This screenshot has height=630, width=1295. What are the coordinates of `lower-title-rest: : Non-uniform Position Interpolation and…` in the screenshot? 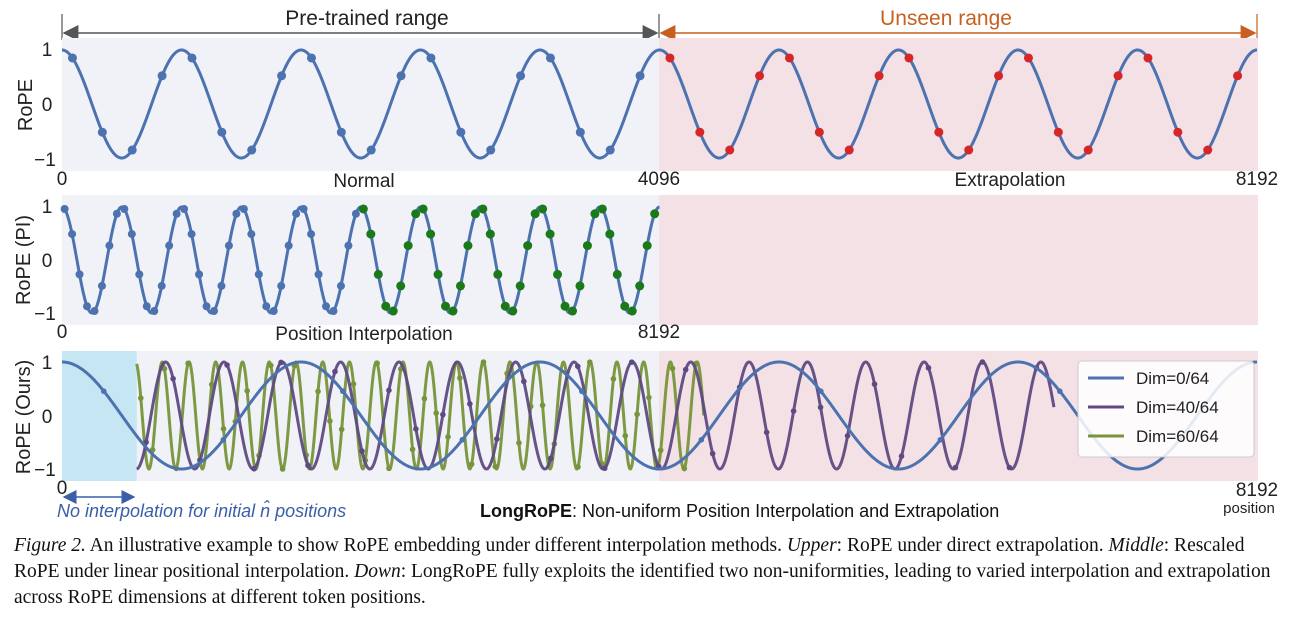 It's located at (785, 511).